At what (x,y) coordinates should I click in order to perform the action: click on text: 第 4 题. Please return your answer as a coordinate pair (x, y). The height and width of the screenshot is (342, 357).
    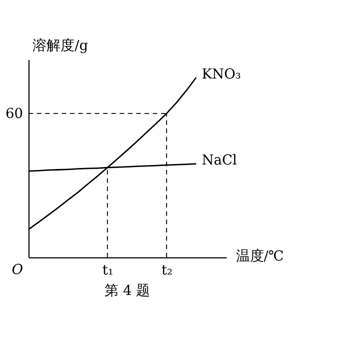
    Looking at the image, I should click on (127, 291).